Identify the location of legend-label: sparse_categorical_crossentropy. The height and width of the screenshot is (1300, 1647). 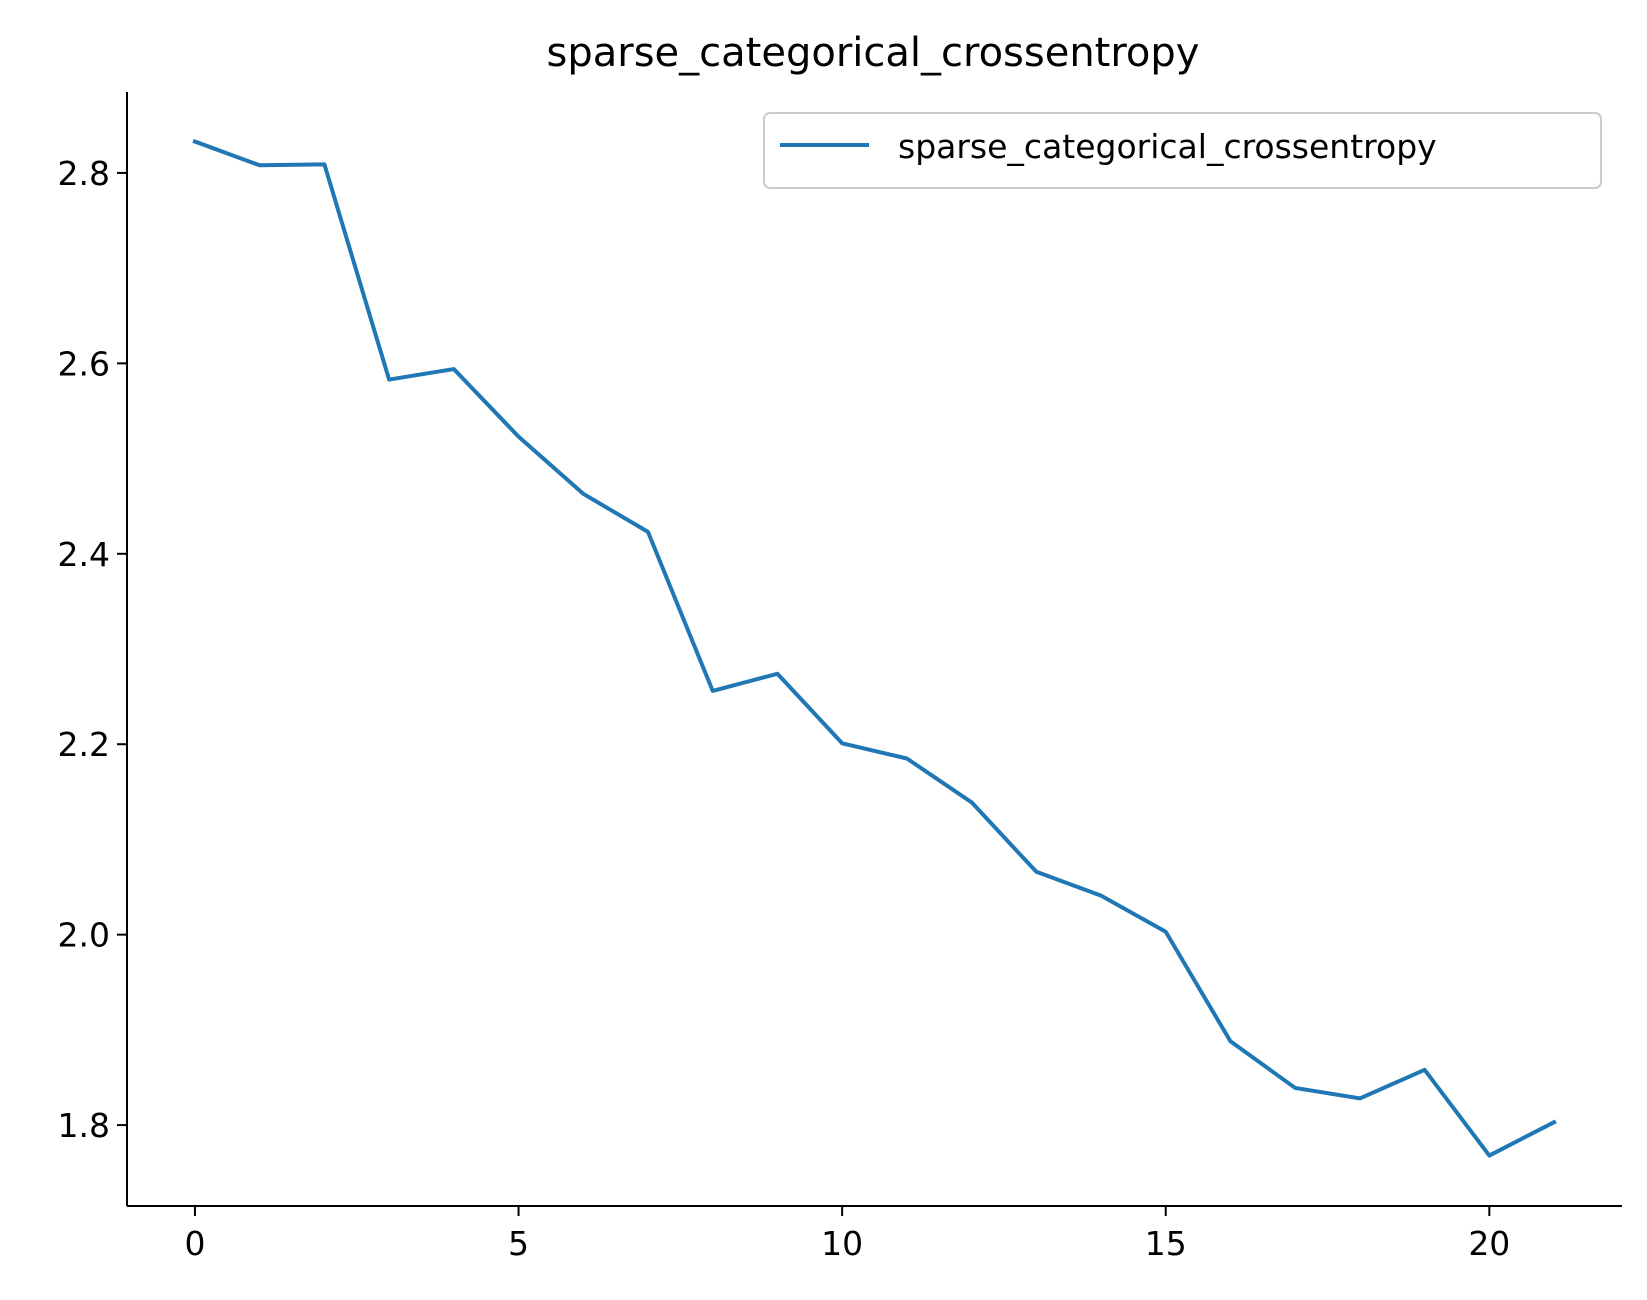
(1167, 146).